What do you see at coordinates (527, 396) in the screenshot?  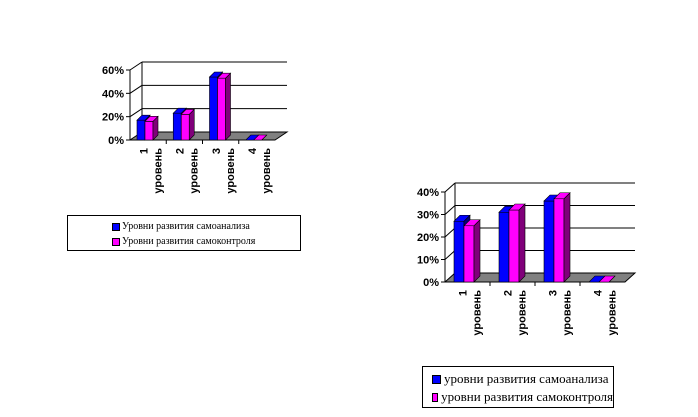 I see `legend-label: уровни развития самоконтроля` at bounding box center [527, 396].